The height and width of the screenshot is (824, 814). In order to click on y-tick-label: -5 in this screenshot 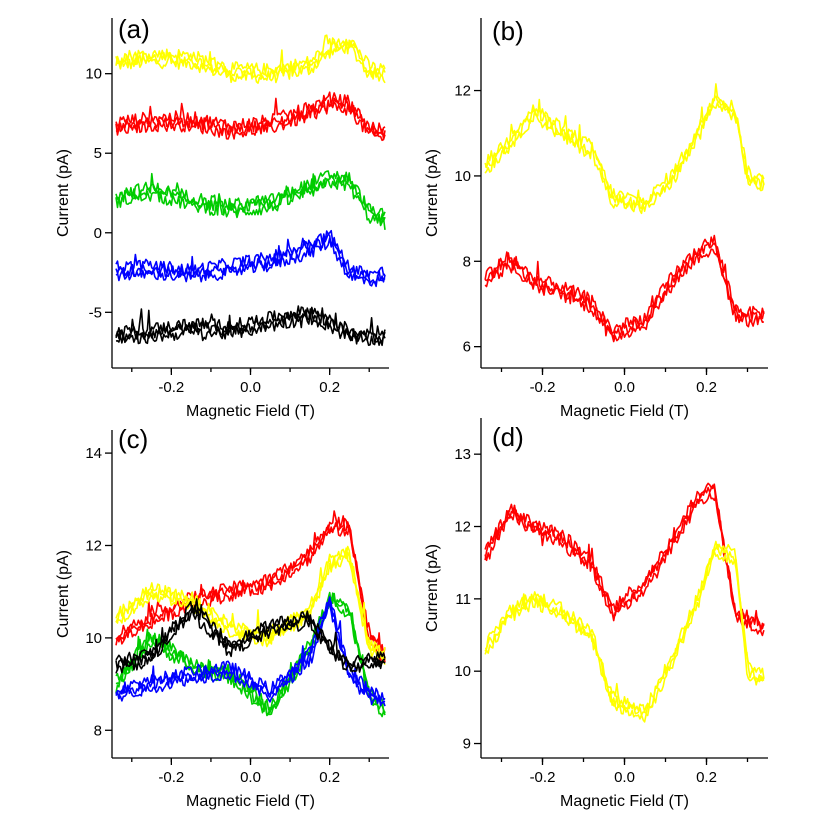, I will do `click(95, 312)`.